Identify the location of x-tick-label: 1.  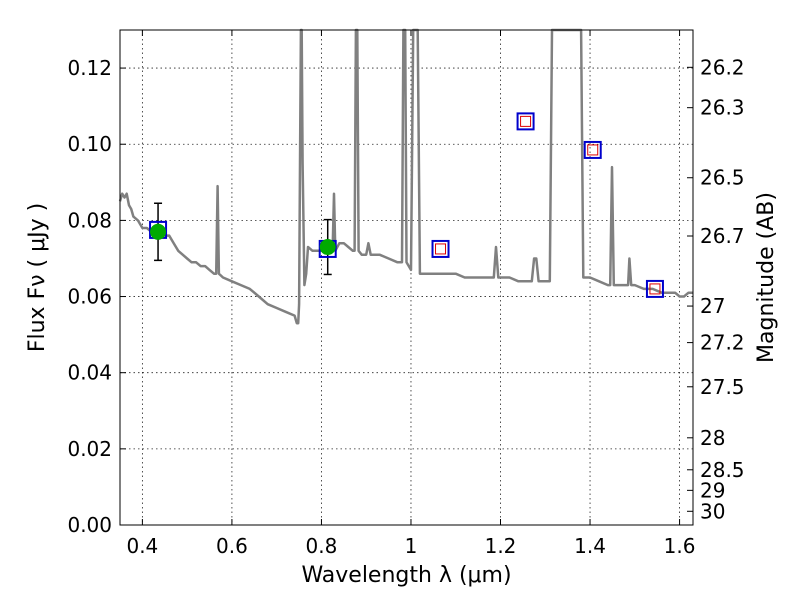
(411, 546).